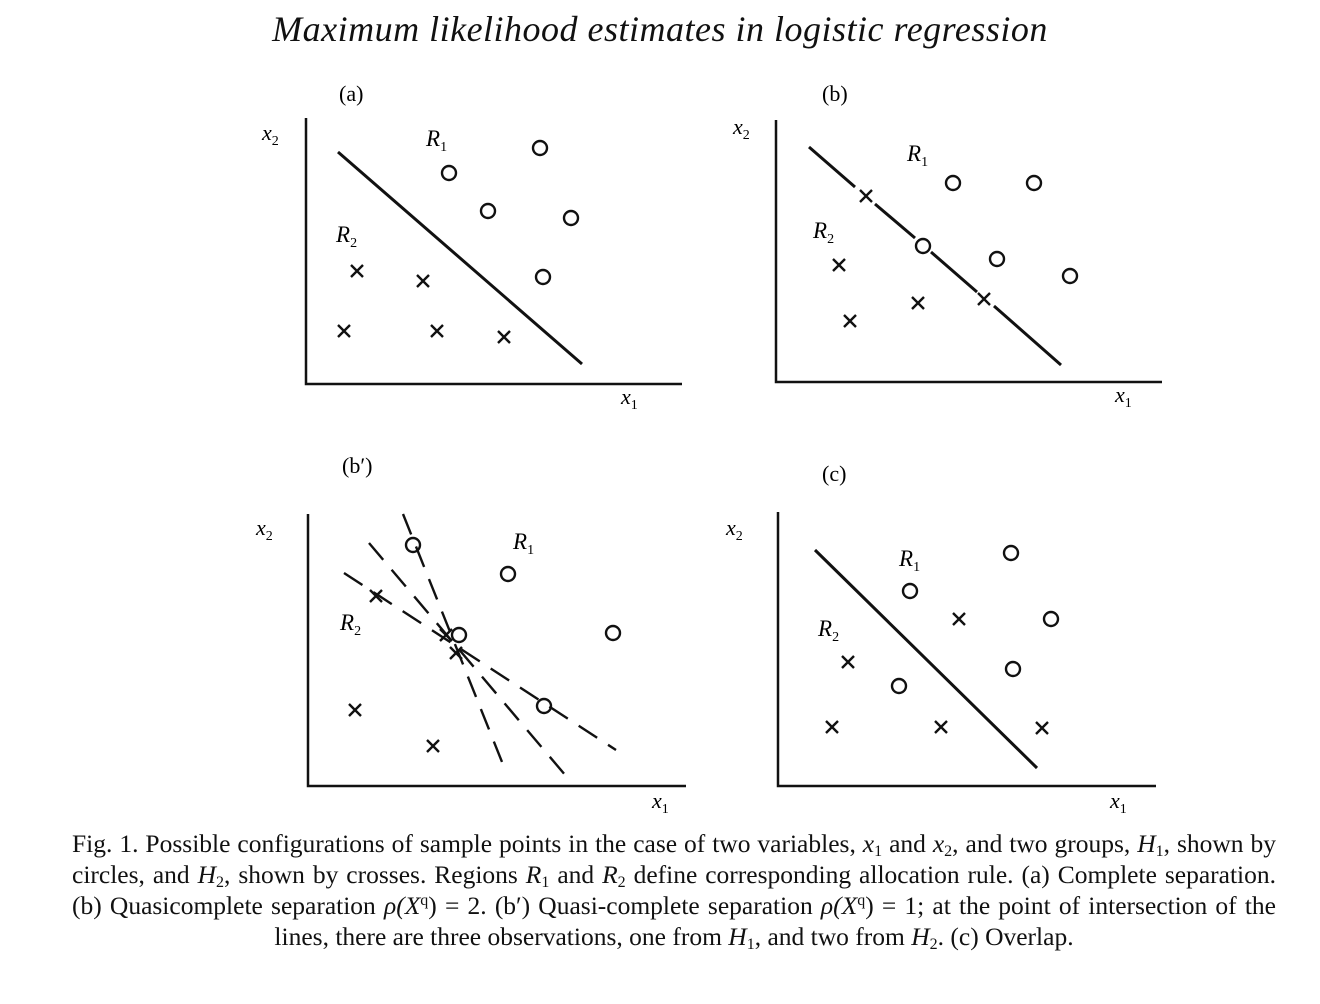  Describe the element at coordinates (911, 258) in the screenshot. I see `panel-b-crosses` at that location.